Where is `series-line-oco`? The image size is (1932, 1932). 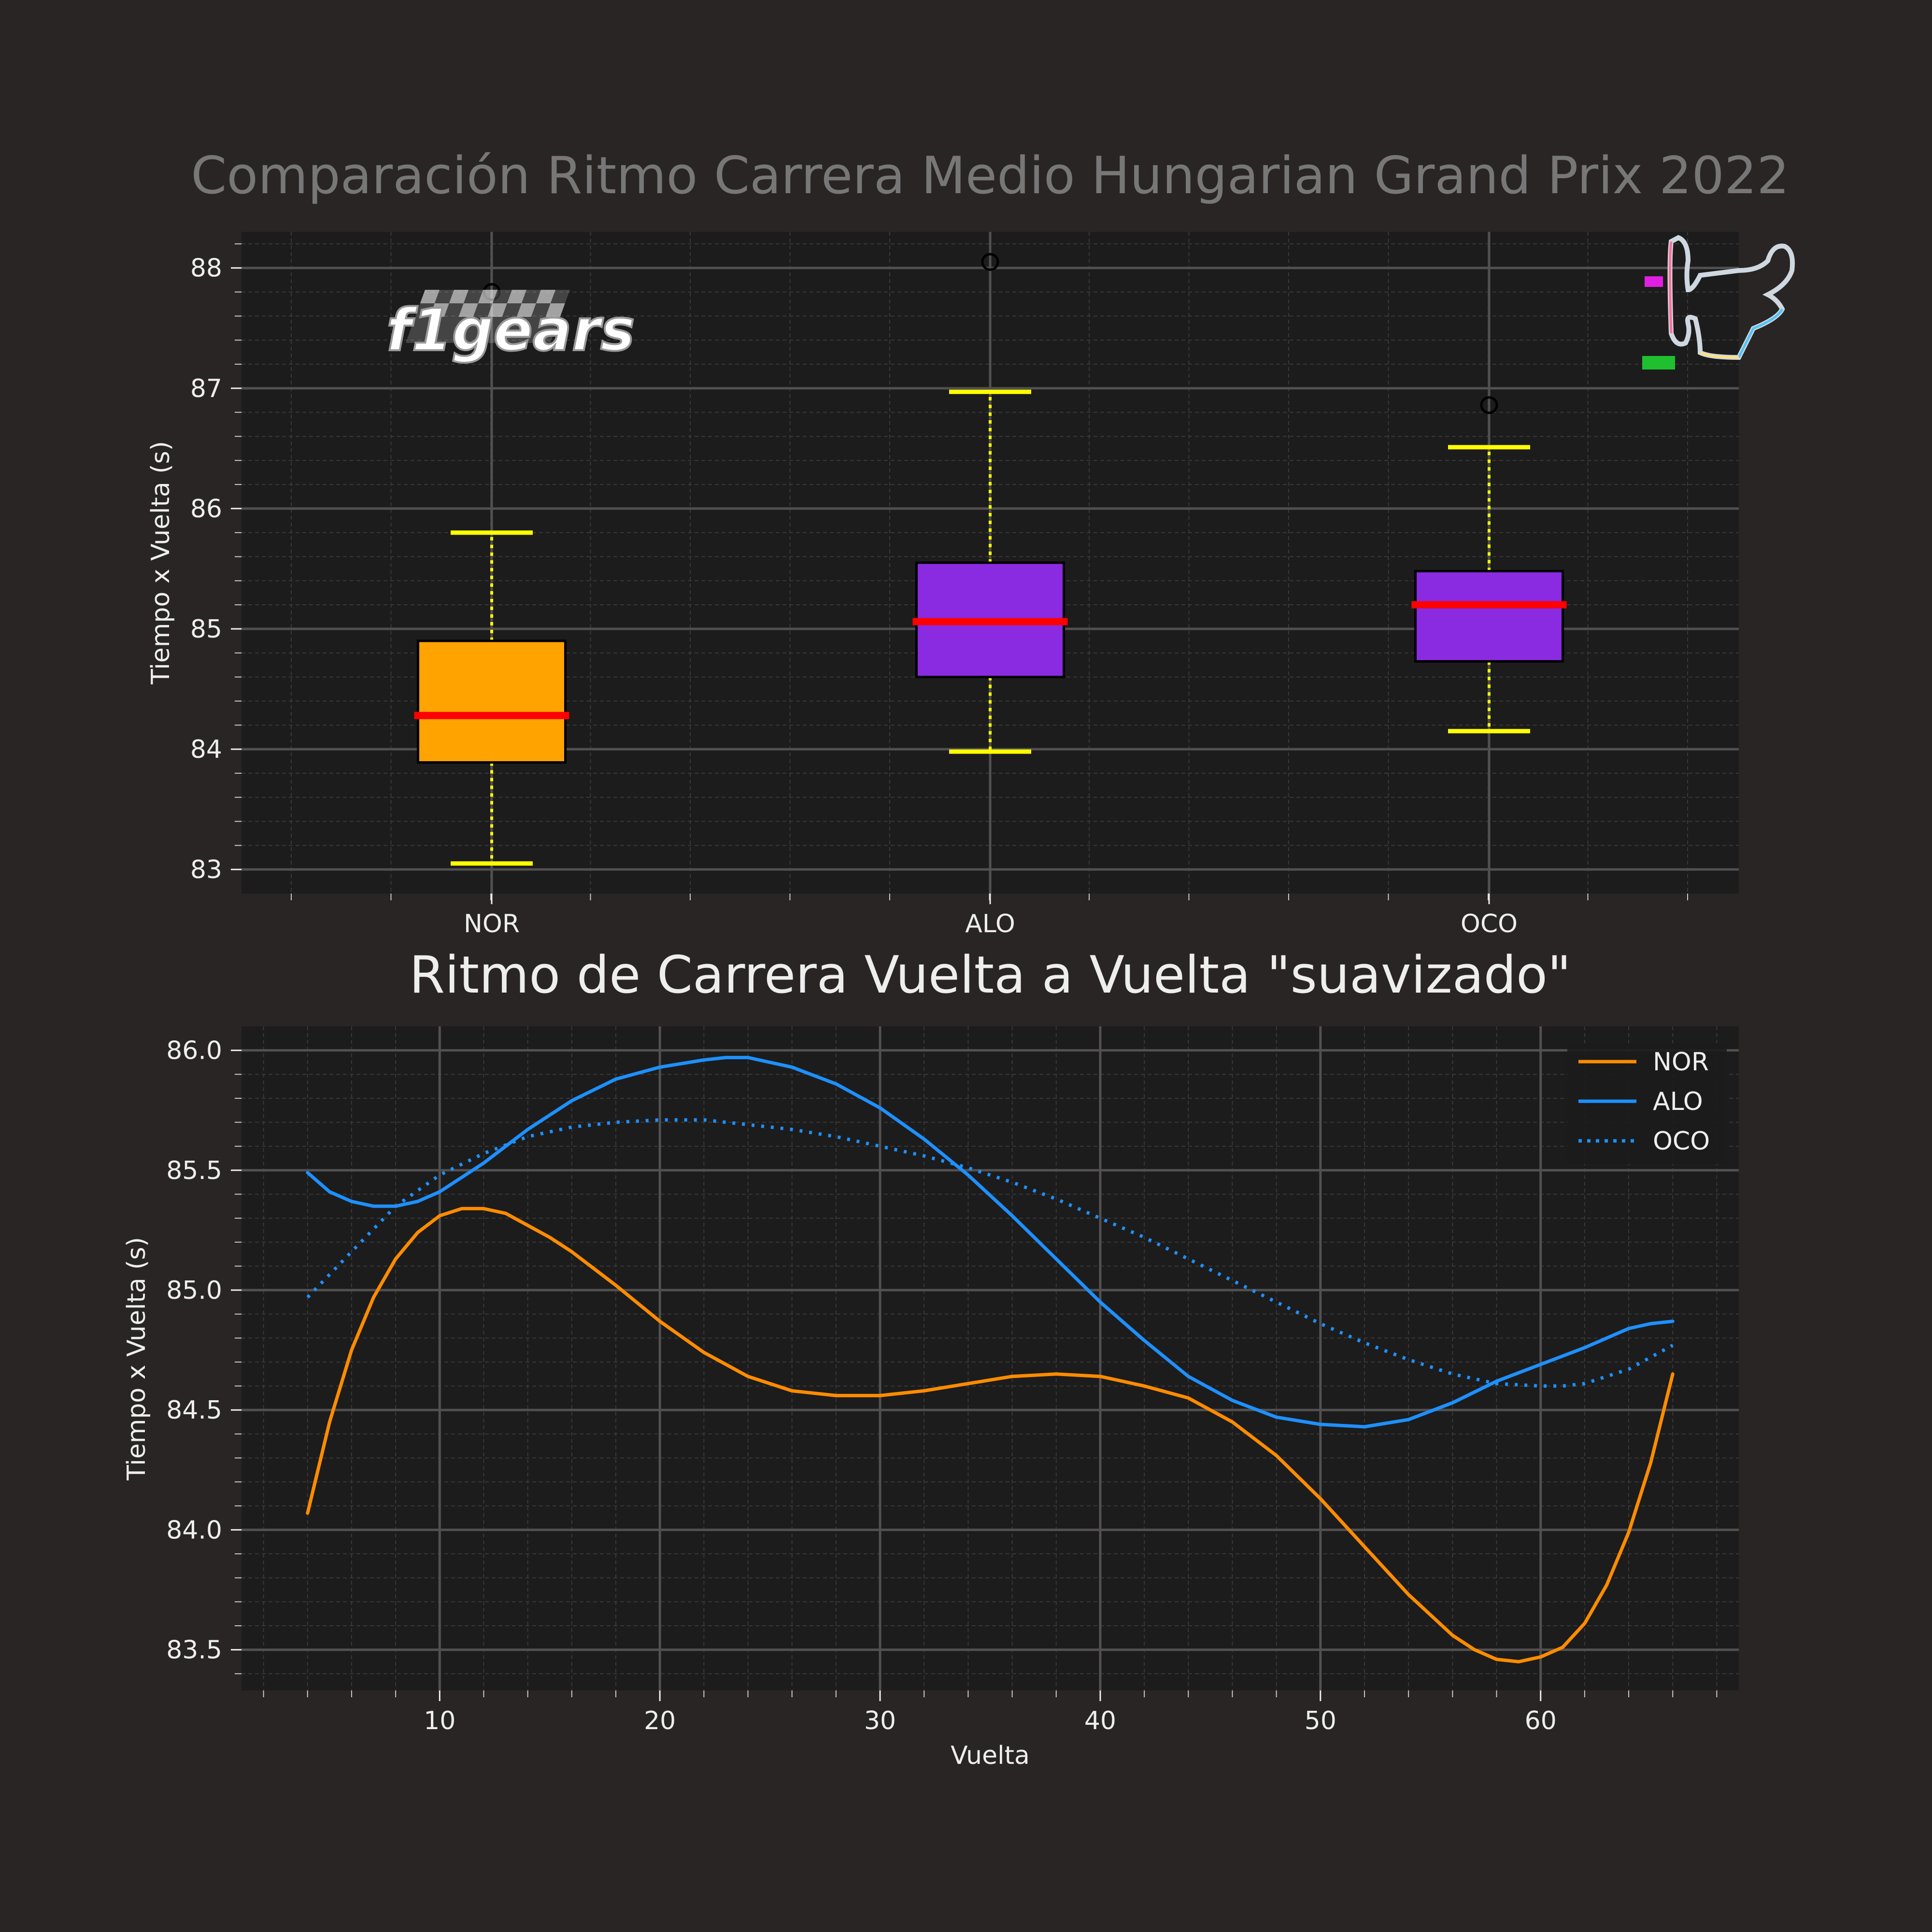 series-line-oco is located at coordinates (990, 1253).